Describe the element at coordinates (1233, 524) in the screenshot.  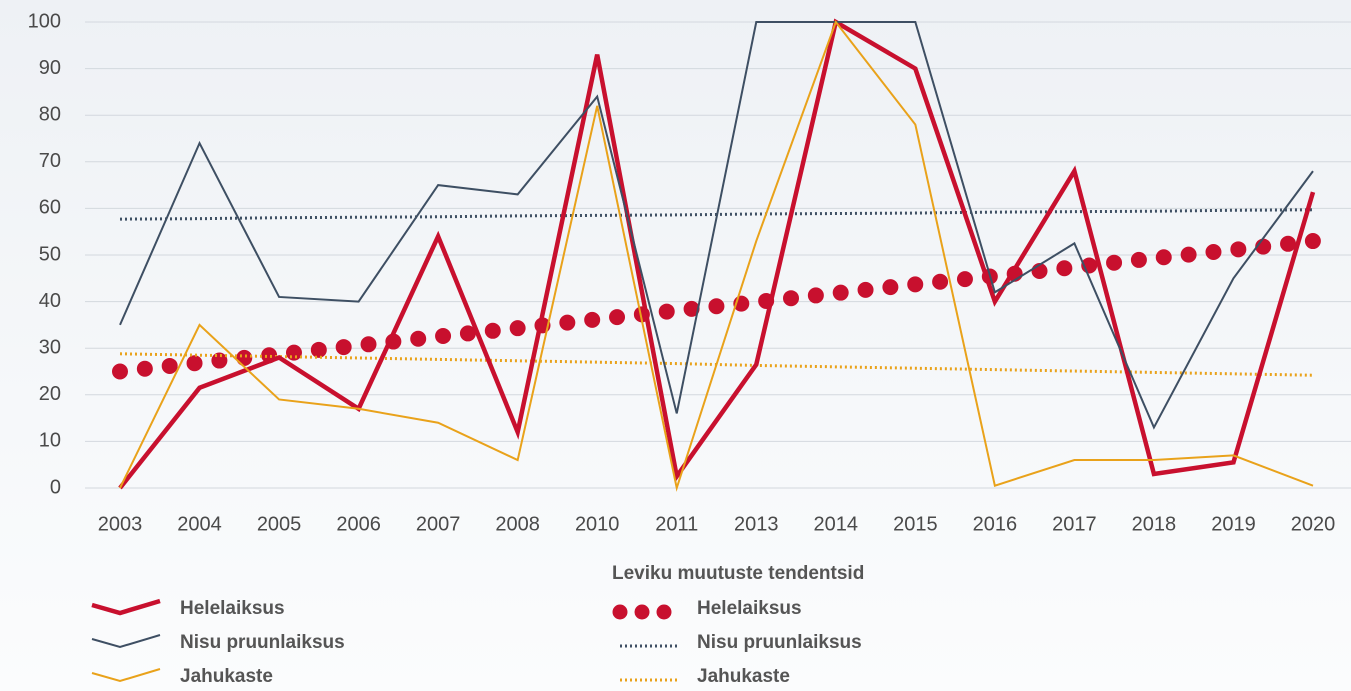
I see `x-tick-label: 2019` at that location.